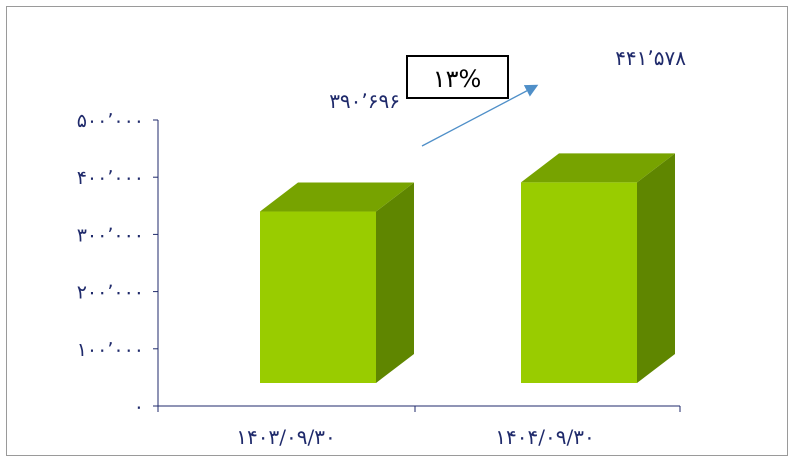 The height and width of the screenshot is (460, 791). I want to click on y-tick-label: ۵۰۰٬۰۰۰, so click(110, 121).